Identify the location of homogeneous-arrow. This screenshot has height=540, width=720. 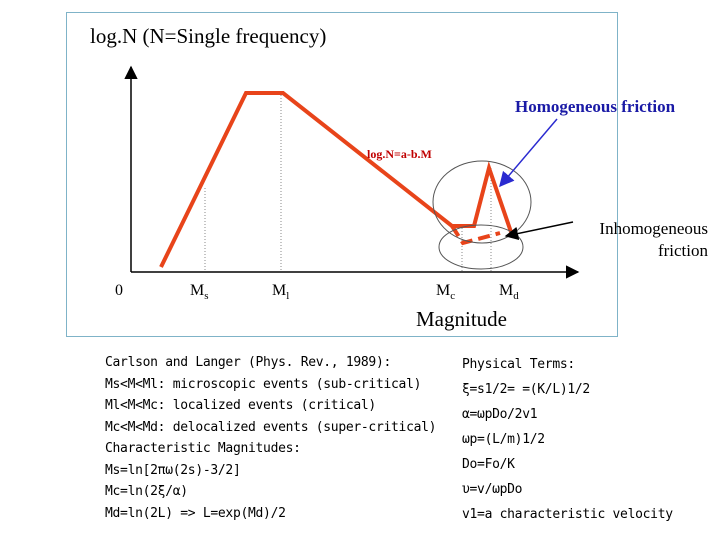
(528, 153).